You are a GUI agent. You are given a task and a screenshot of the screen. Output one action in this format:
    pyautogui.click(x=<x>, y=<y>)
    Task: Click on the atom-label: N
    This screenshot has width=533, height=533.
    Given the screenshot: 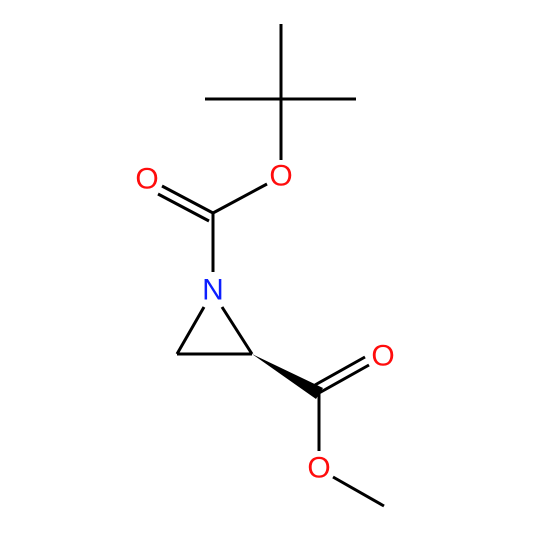 What is the action you would take?
    pyautogui.click(x=213, y=290)
    